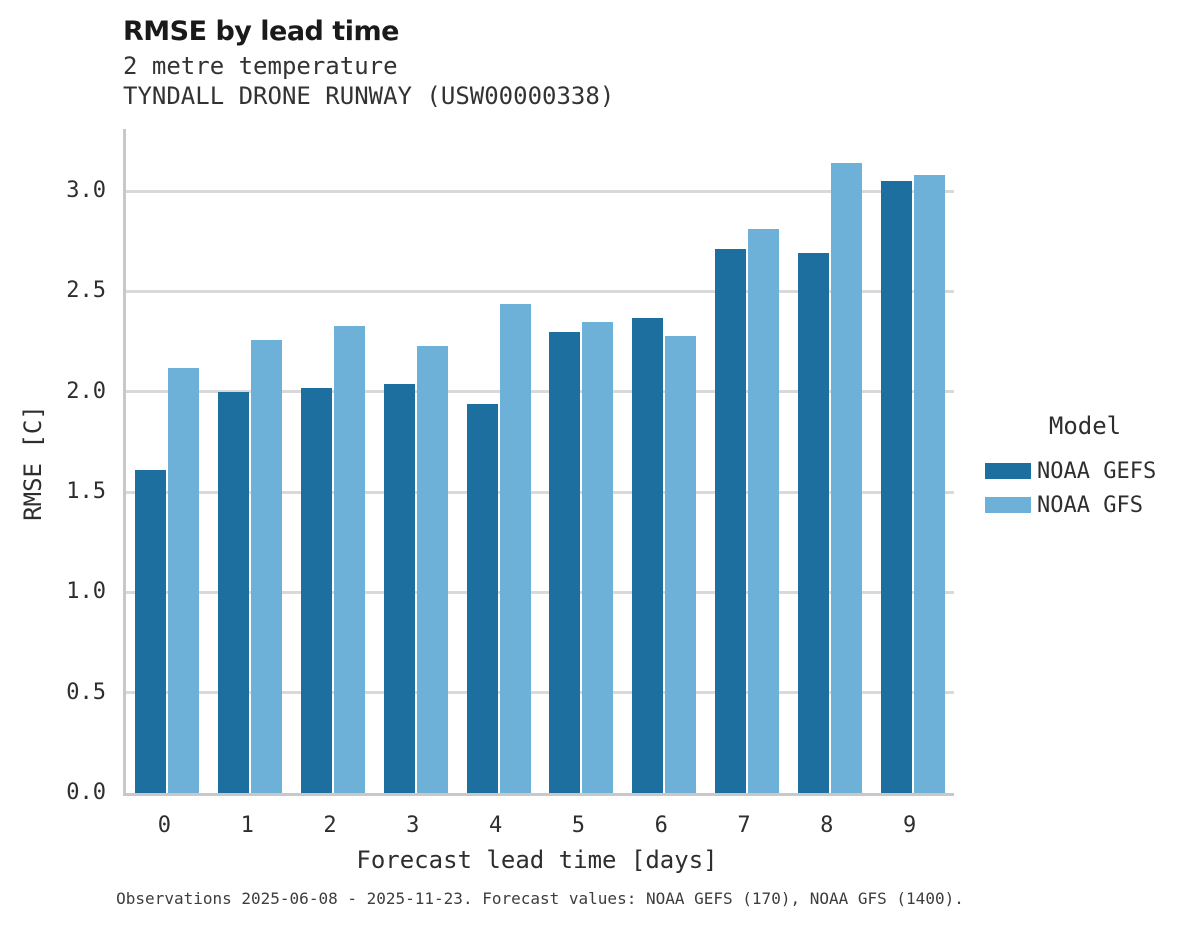  I want to click on y-tick-label-1.5: 1.5, so click(86, 492).